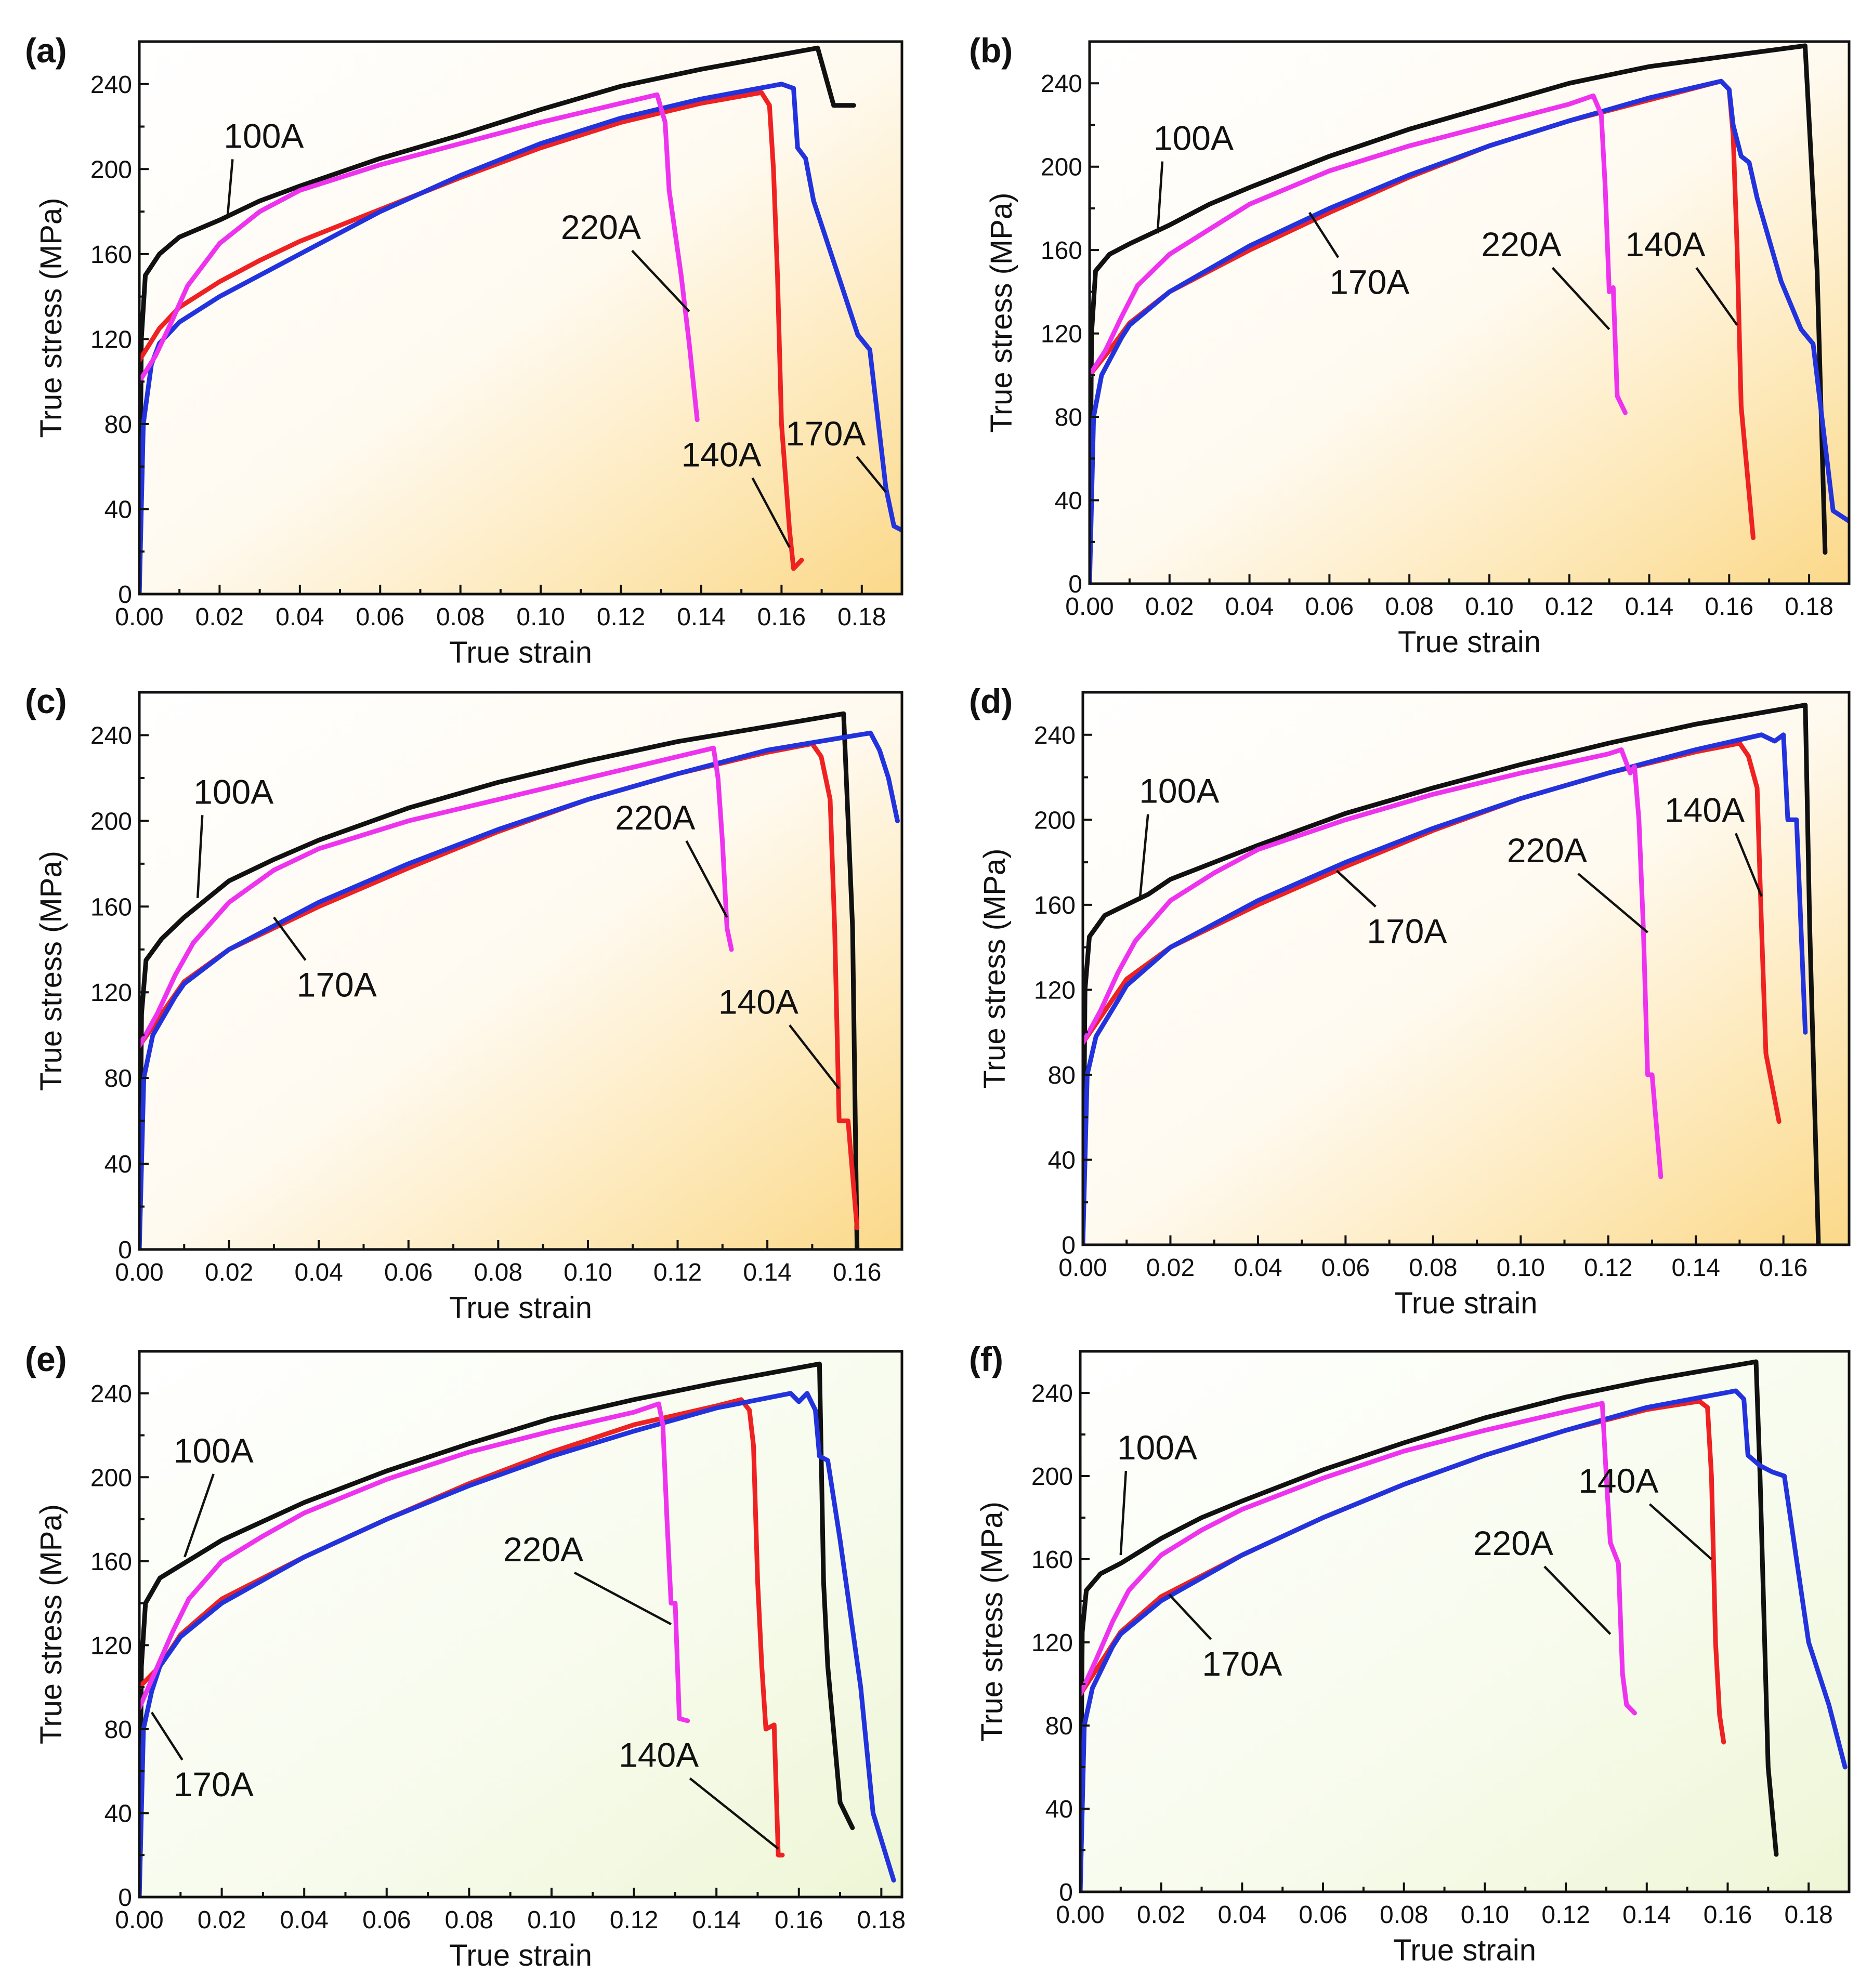 Image resolution: width=1873 pixels, height=1988 pixels. Describe the element at coordinates (882, 1920) in the screenshot. I see `x-tick-label: 0.18` at that location.